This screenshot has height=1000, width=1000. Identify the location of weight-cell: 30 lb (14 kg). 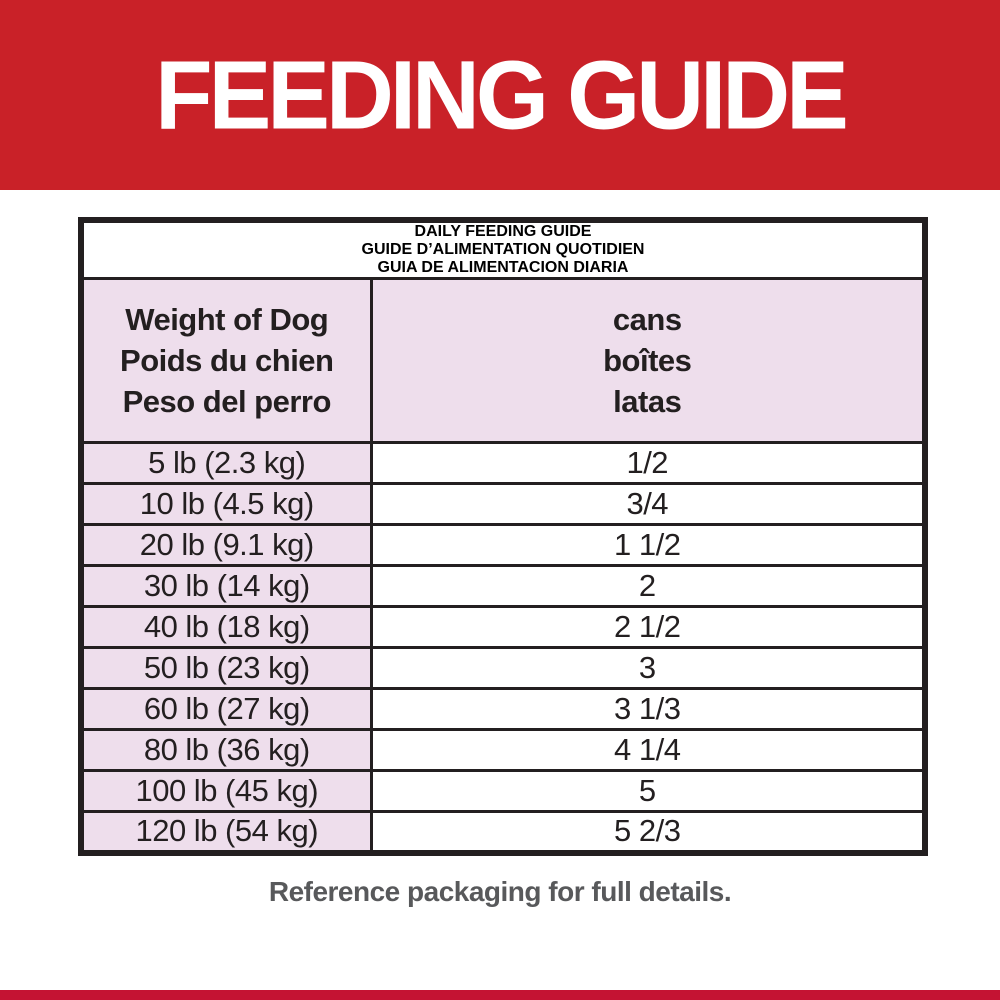
(226, 586).